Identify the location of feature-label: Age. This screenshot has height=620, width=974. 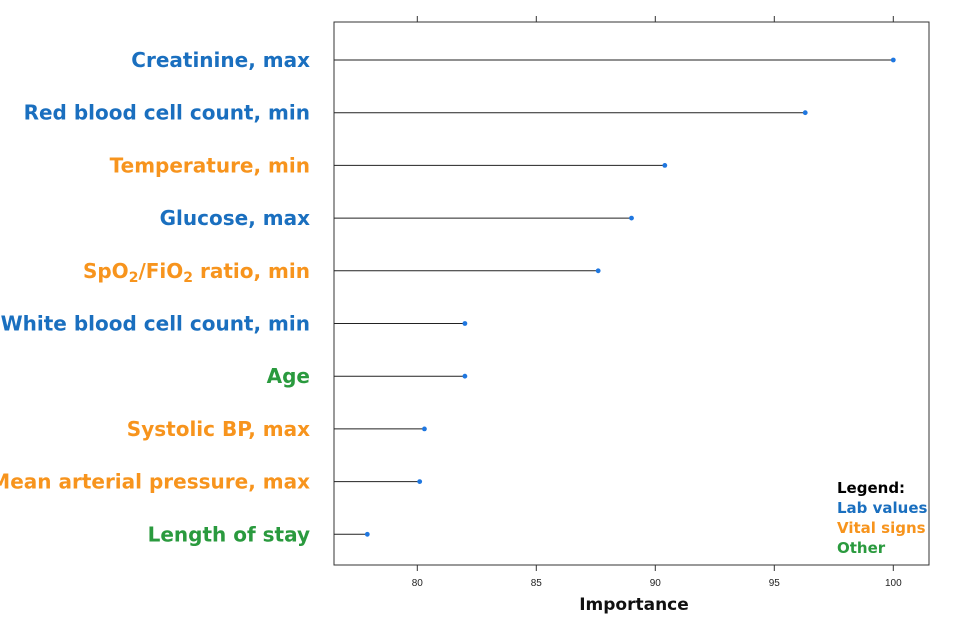
(288, 376).